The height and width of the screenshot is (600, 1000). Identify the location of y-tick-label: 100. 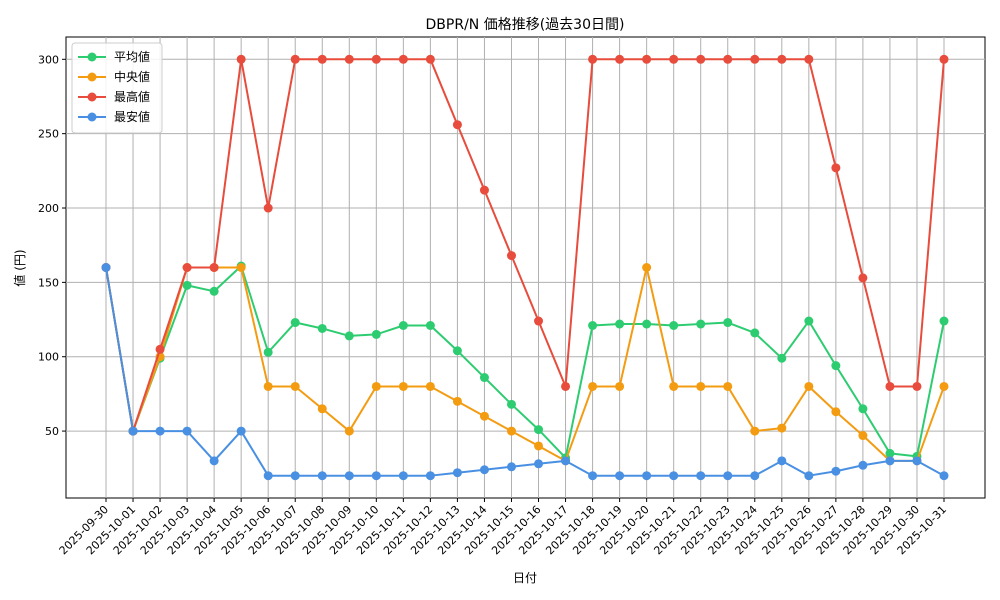
(48, 357).